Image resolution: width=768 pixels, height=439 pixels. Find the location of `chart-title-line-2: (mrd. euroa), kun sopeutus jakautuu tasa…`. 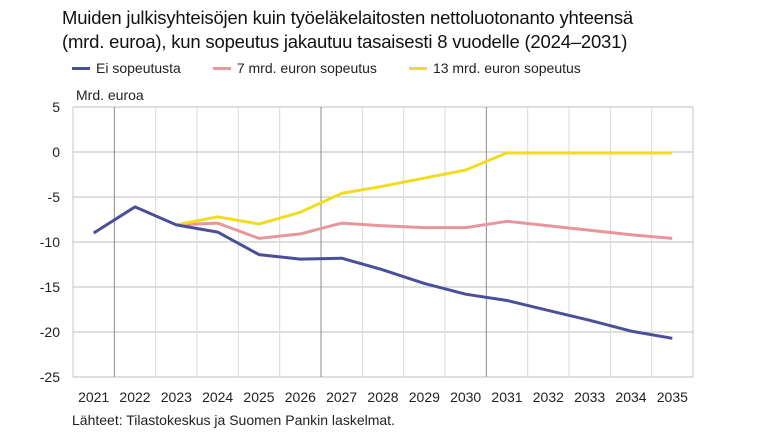

chart-title-line-2: (mrd. euroa), kun sopeutus jakautuu tasa… is located at coordinates (345, 41).